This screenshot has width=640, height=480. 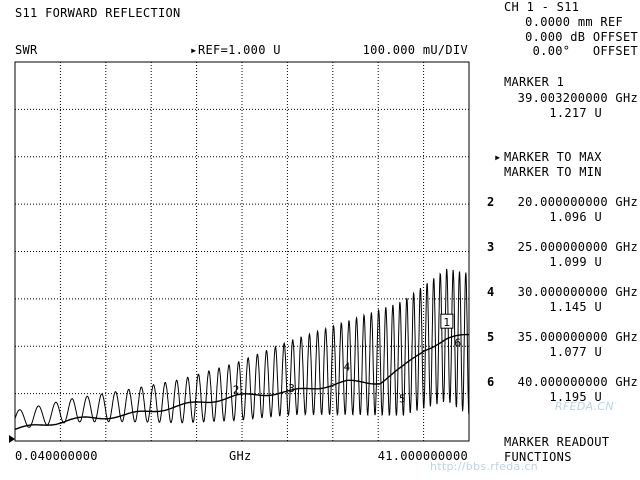 What do you see at coordinates (575, 262) in the screenshot?
I see `marker-value: 1.099 U` at bounding box center [575, 262].